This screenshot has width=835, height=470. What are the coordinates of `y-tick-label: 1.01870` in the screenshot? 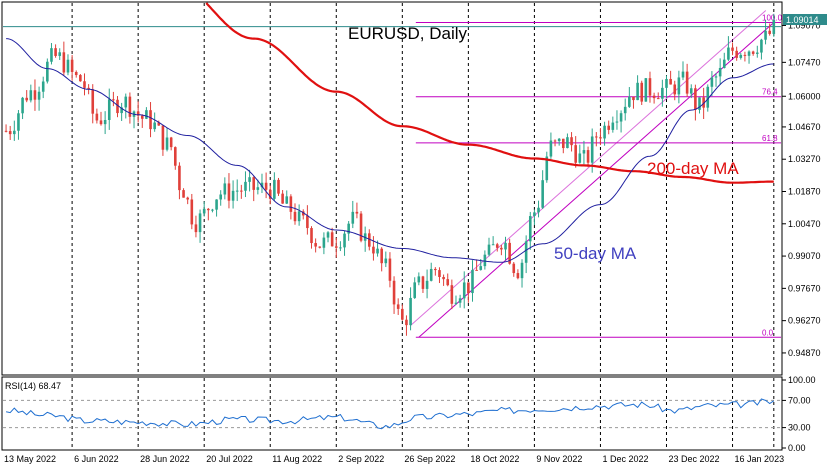 It's located at (804, 191).